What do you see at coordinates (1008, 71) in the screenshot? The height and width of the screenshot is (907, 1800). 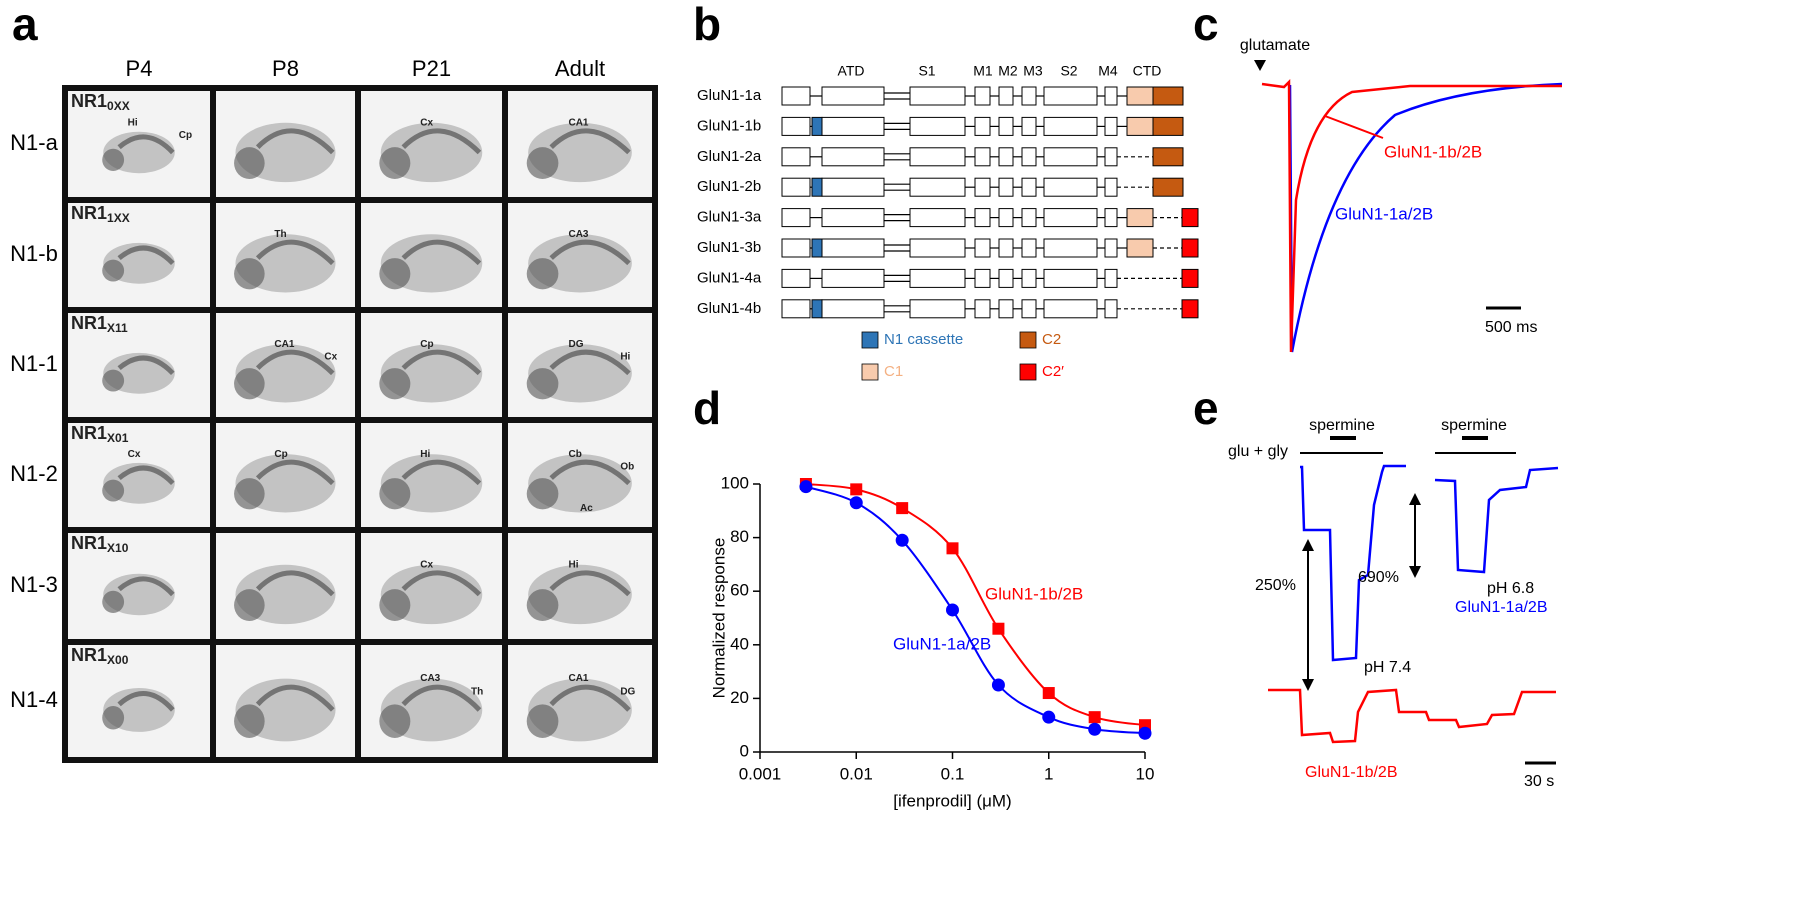 I see `domain-label: M2` at bounding box center [1008, 71].